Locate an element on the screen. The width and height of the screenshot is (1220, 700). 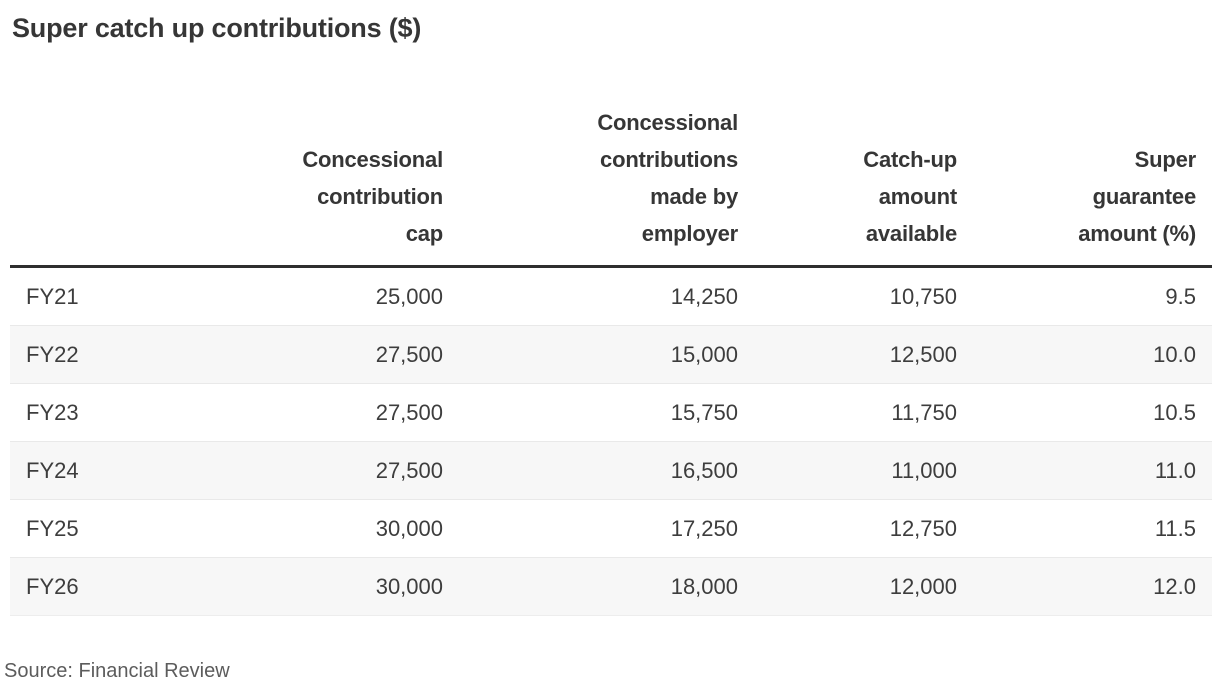
cell-contribution-cap: 25,000 is located at coordinates (409, 296).